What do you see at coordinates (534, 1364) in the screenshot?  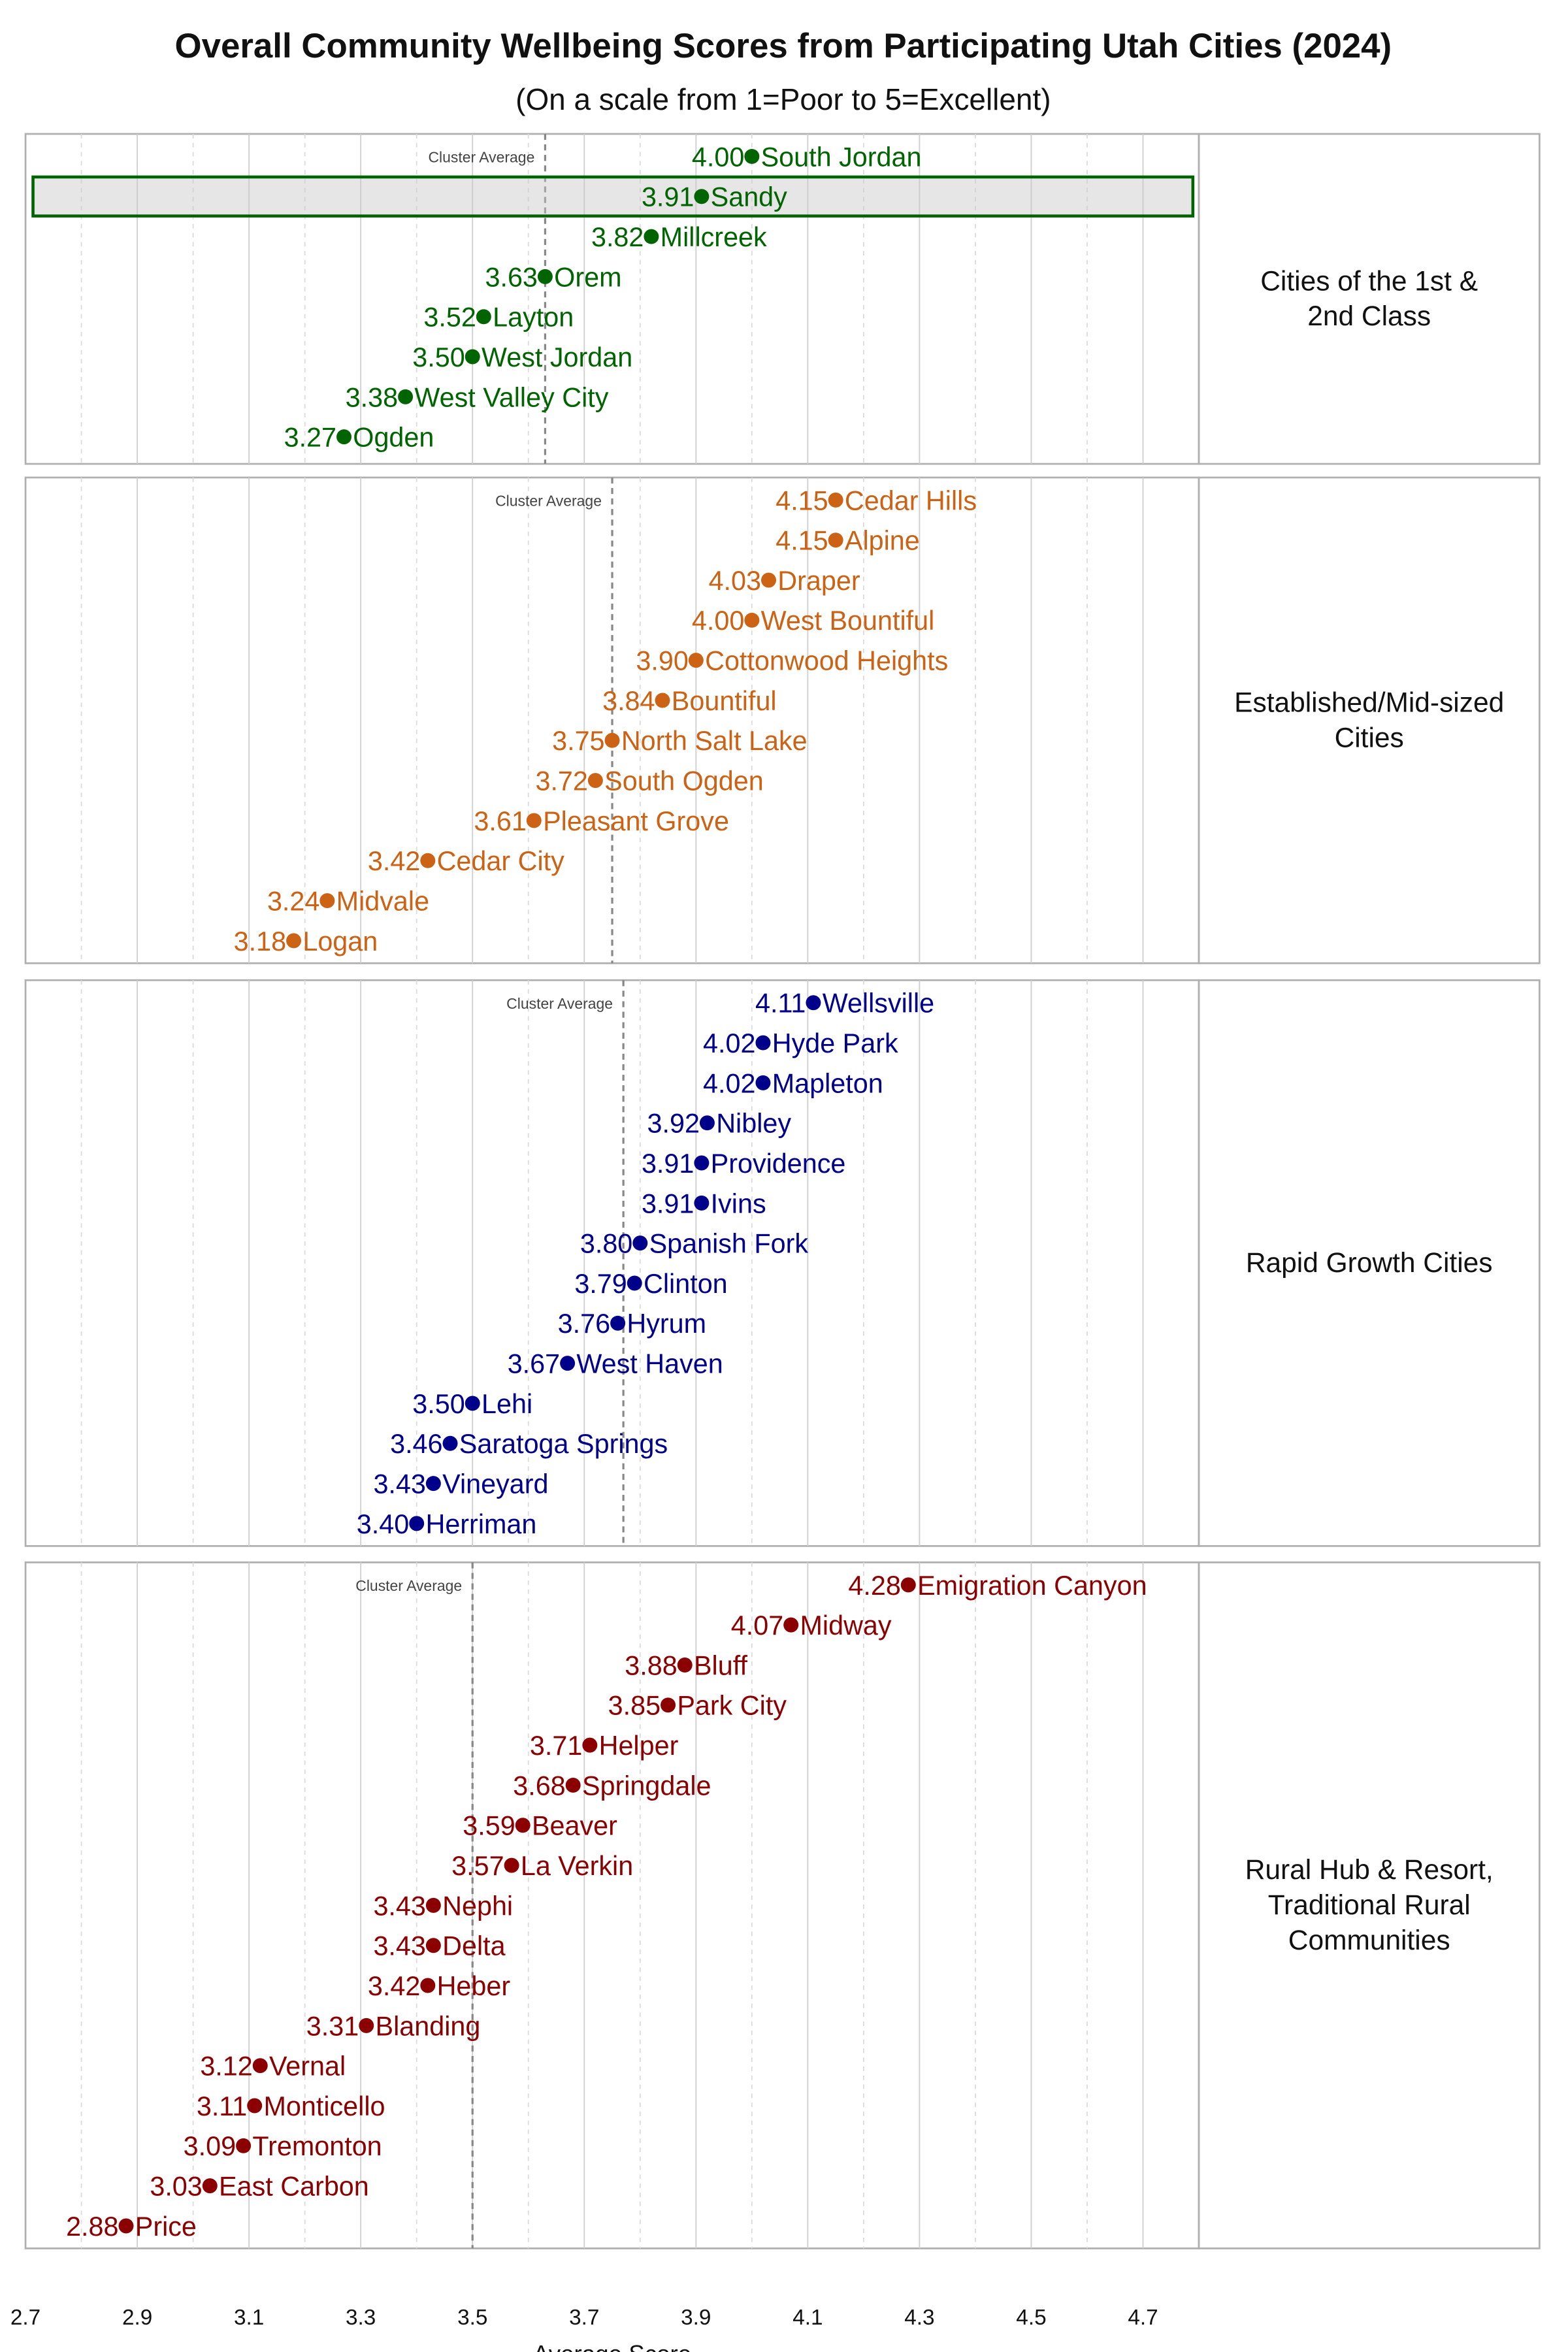 I see `value-label: 3.67` at bounding box center [534, 1364].